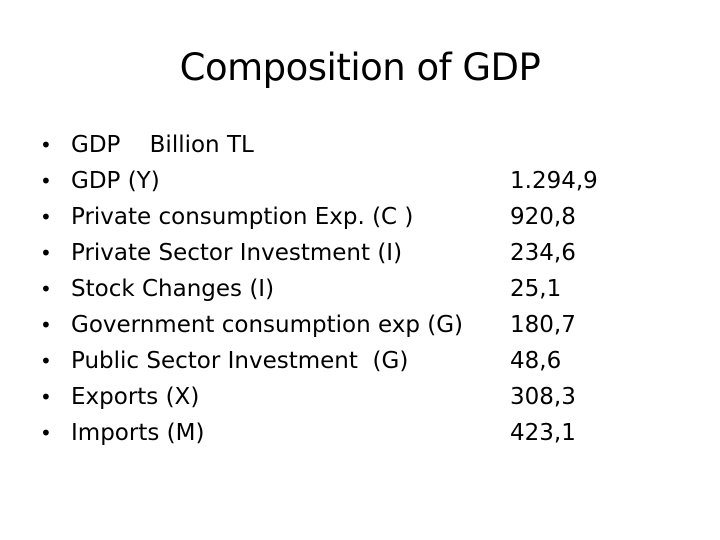  Describe the element at coordinates (162, 145) in the screenshot. I see `item-label: GDP Billion TL` at that location.